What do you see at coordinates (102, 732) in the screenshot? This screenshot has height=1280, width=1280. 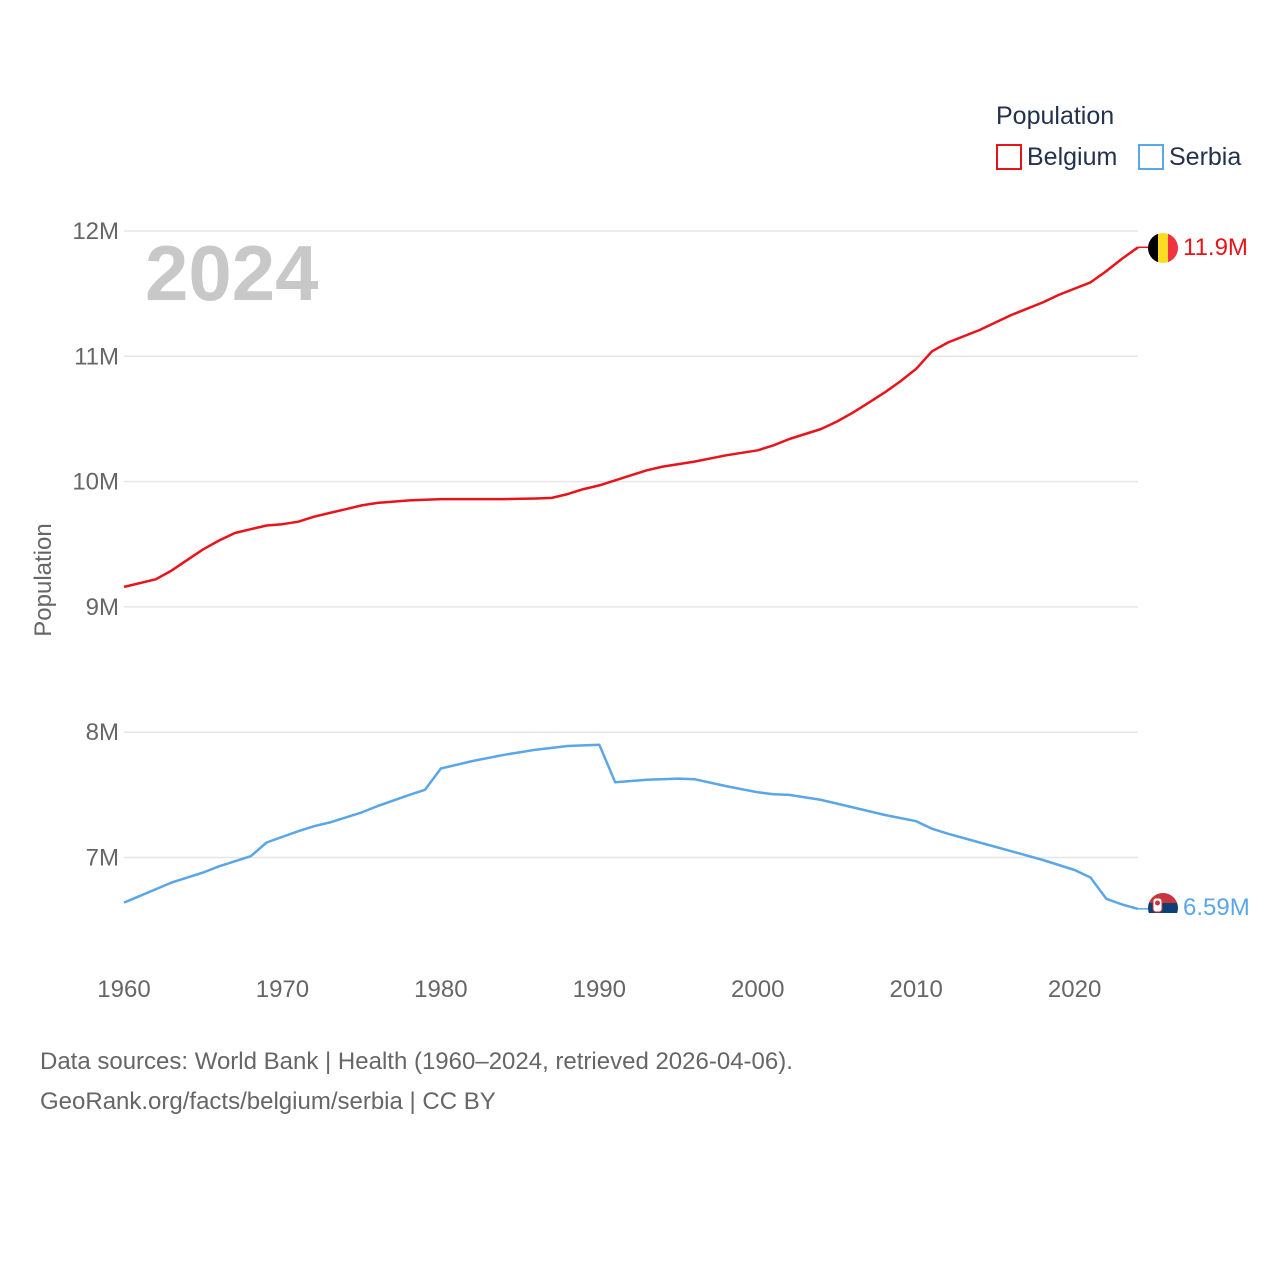 I see `y-tick-label: 8M` at bounding box center [102, 732].